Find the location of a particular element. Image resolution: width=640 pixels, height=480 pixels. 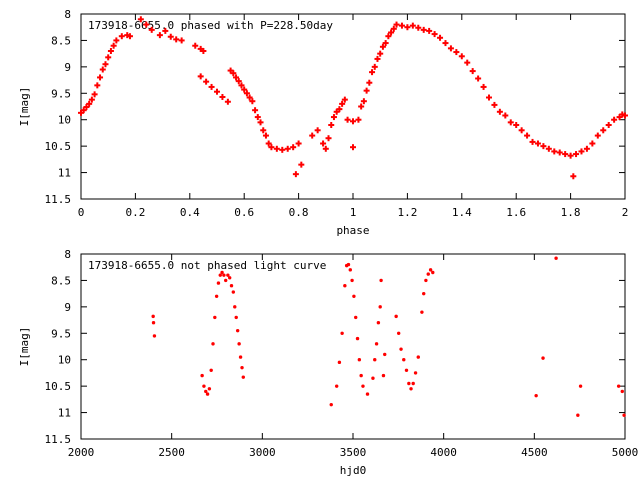

x-tick-label: 4500 is located at coordinates (534, 452).